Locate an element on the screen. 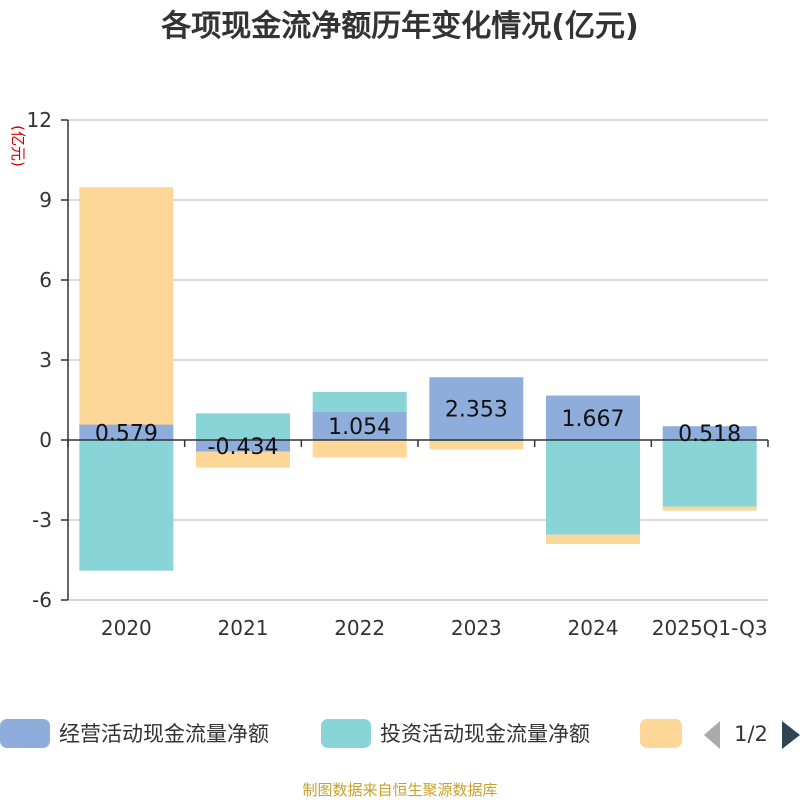 The width and height of the screenshot is (800, 800). y-tick-label: -6 is located at coordinates (42, 600).